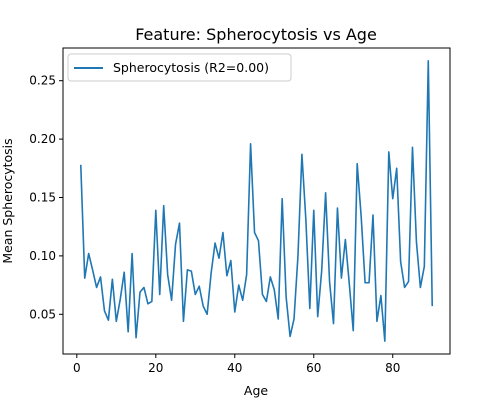 The image size is (500, 400). Describe the element at coordinates (313, 368) in the screenshot. I see `x-tick-label: 60` at that location.